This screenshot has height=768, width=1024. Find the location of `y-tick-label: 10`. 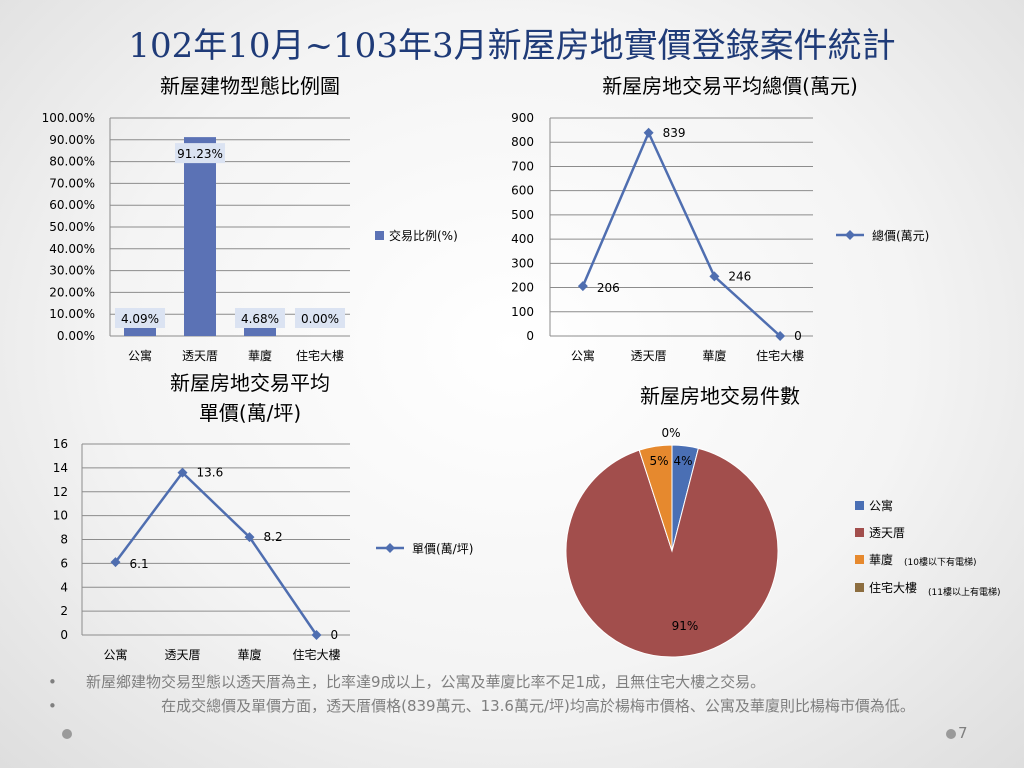

y-tick-label: 10 is located at coordinates (60, 516).